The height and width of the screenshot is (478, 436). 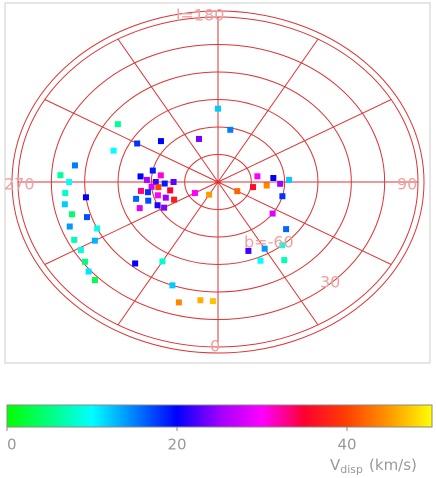 I want to click on colorbar-tick-label: 20, so click(x=176, y=445).